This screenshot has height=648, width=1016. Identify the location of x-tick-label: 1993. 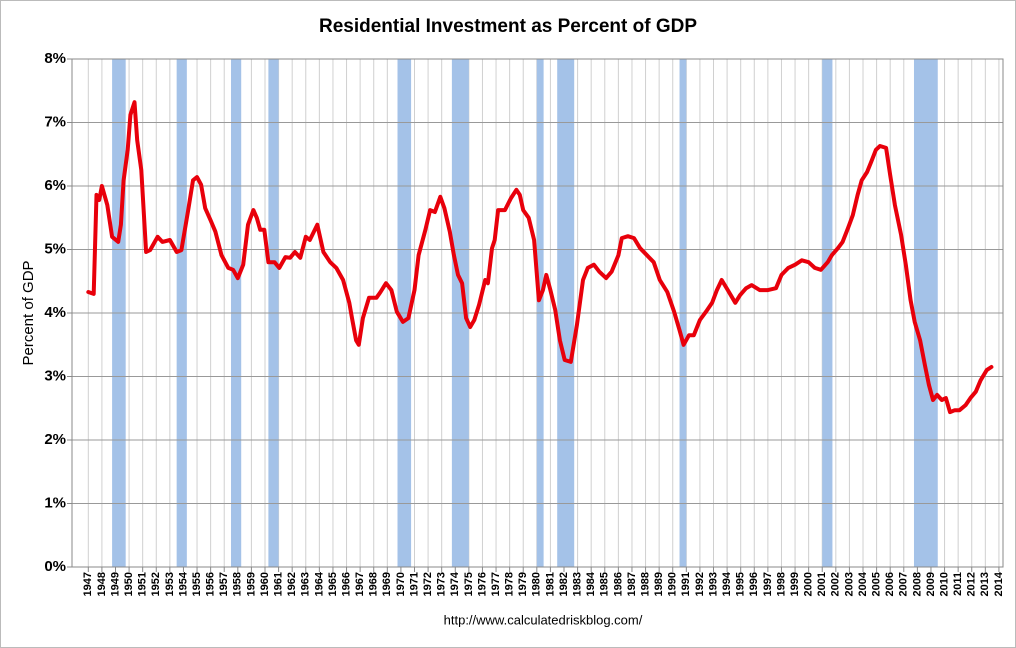
(713, 584).